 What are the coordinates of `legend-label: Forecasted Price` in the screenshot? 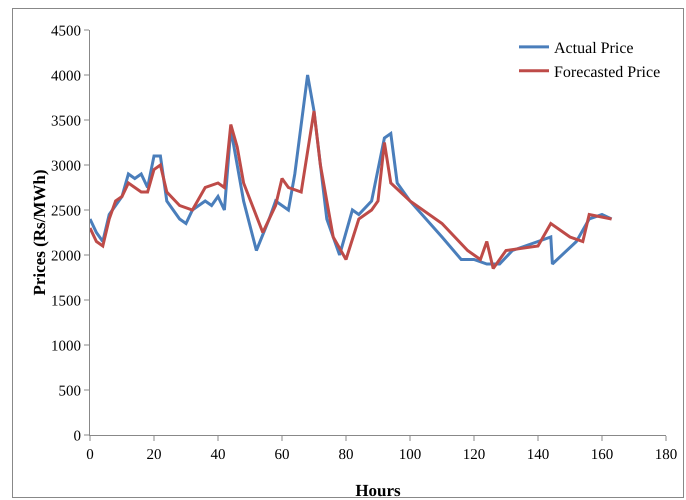 It's located at (607, 72).